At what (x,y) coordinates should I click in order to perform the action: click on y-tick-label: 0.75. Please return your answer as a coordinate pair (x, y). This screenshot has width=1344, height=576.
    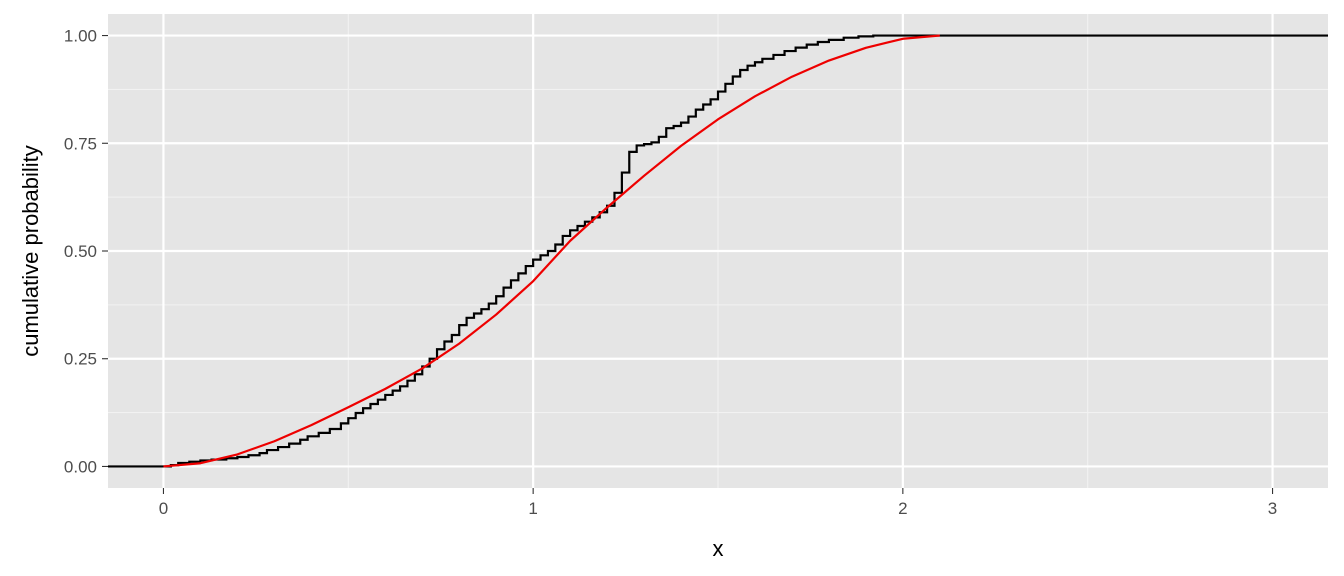
    Looking at the image, I should click on (80, 143).